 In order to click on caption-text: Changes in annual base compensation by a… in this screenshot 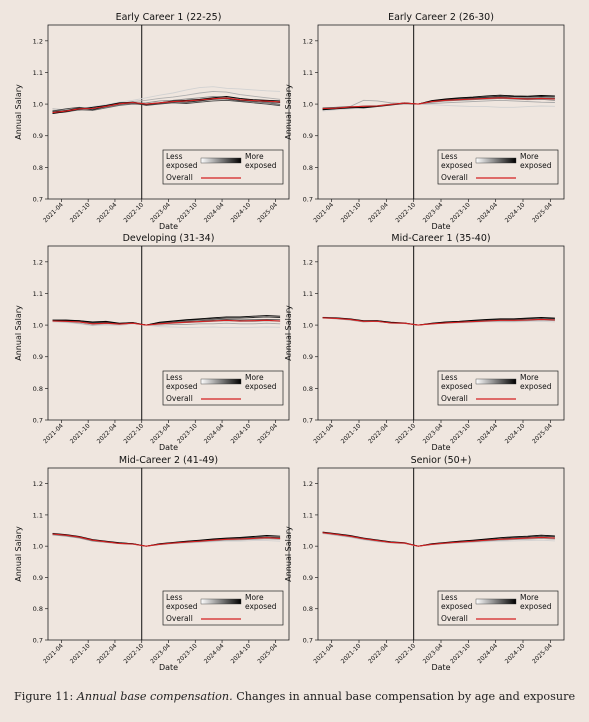, I will do `click(406, 696)`.